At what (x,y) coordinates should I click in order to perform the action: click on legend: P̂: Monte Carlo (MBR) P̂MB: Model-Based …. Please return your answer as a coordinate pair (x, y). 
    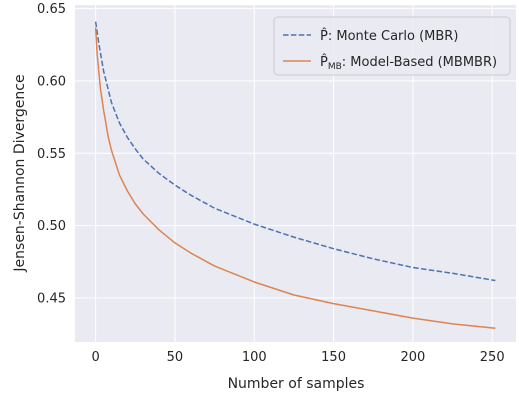
    Looking at the image, I should click on (392, 46).